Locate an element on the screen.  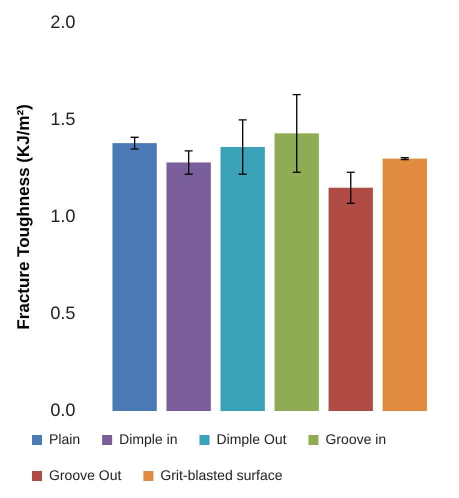
legend-label: Grit-blasted surface is located at coordinates (221, 474).